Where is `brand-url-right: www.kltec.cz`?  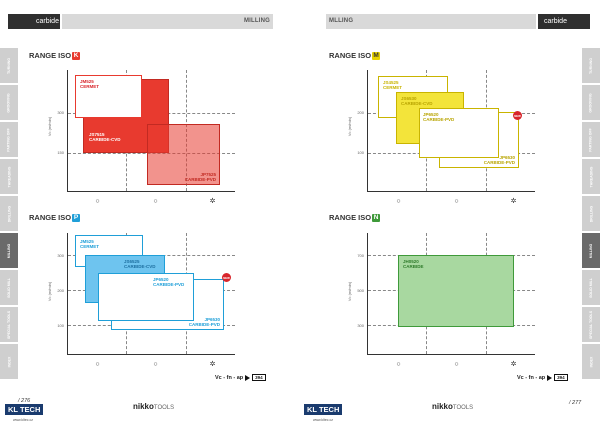
brand-url-right: www.kltec.cz is located at coordinates (323, 420).